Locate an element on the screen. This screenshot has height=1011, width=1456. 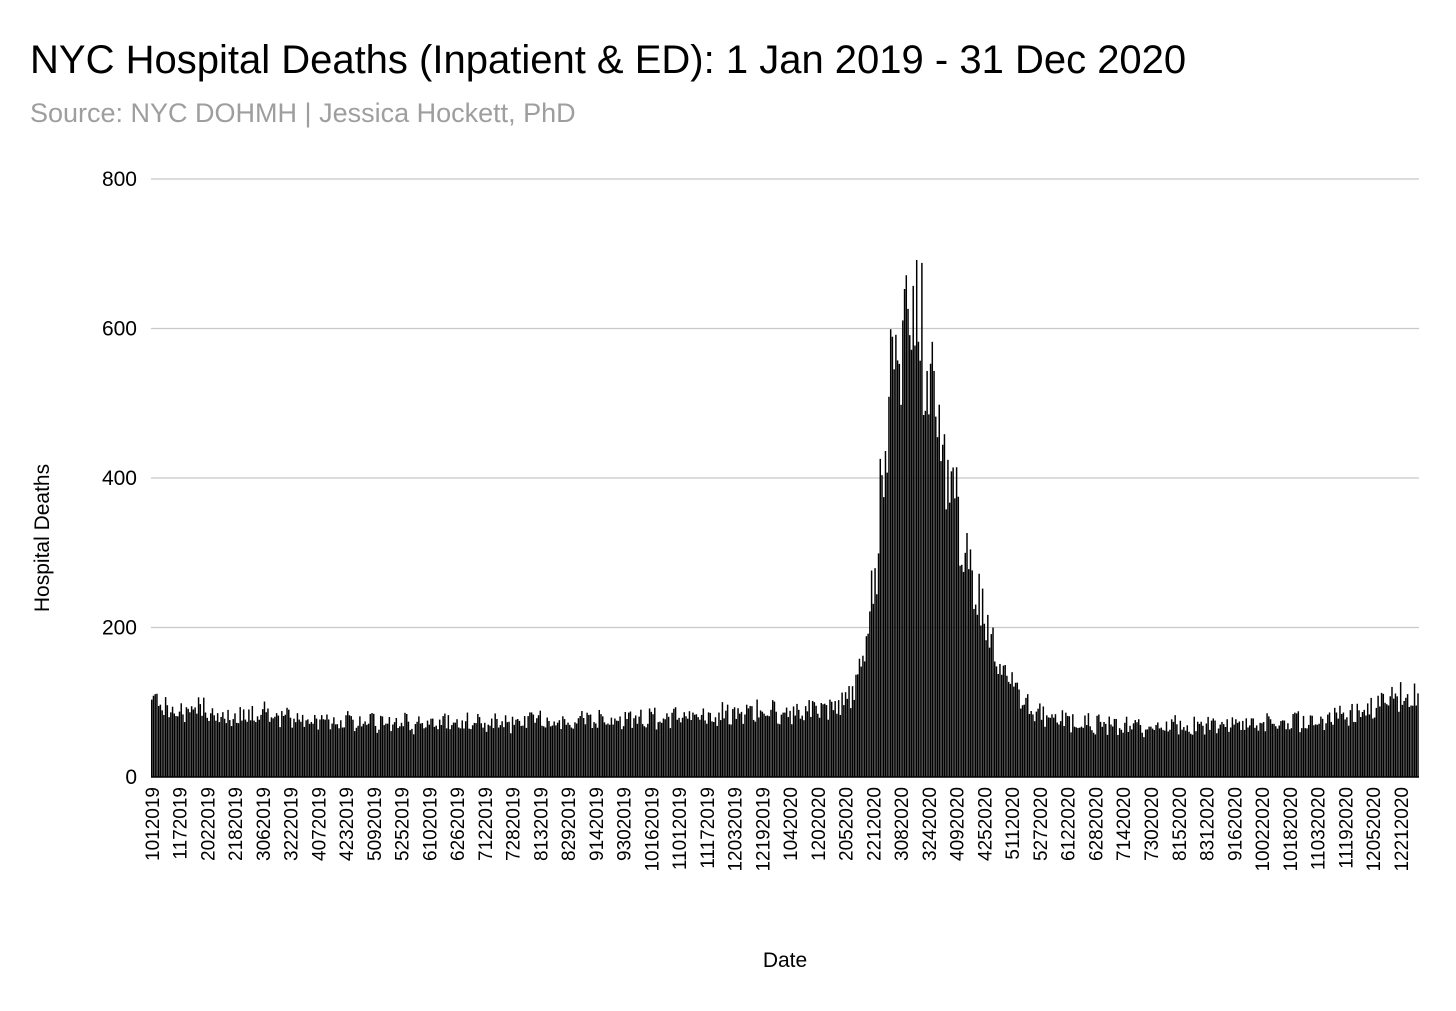
x-tick-label: 2052020 is located at coordinates (847, 824).